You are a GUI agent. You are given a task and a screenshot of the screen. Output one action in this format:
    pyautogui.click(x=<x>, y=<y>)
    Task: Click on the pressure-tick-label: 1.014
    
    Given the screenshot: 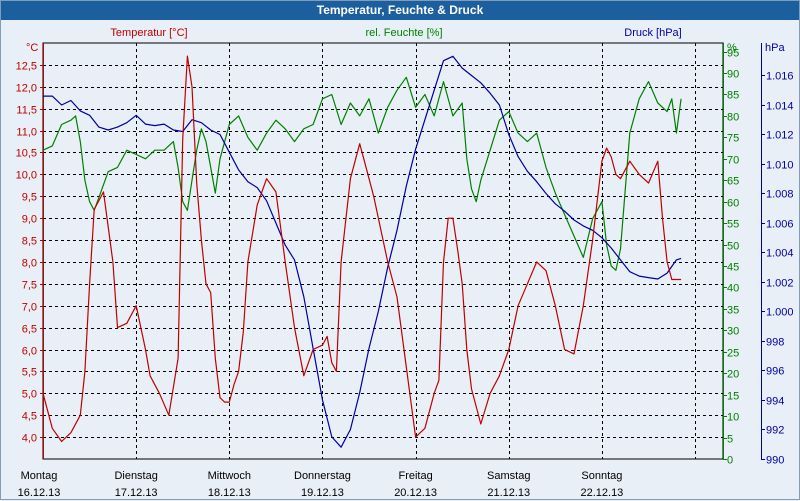 What is the action you would take?
    pyautogui.click(x=780, y=107)
    